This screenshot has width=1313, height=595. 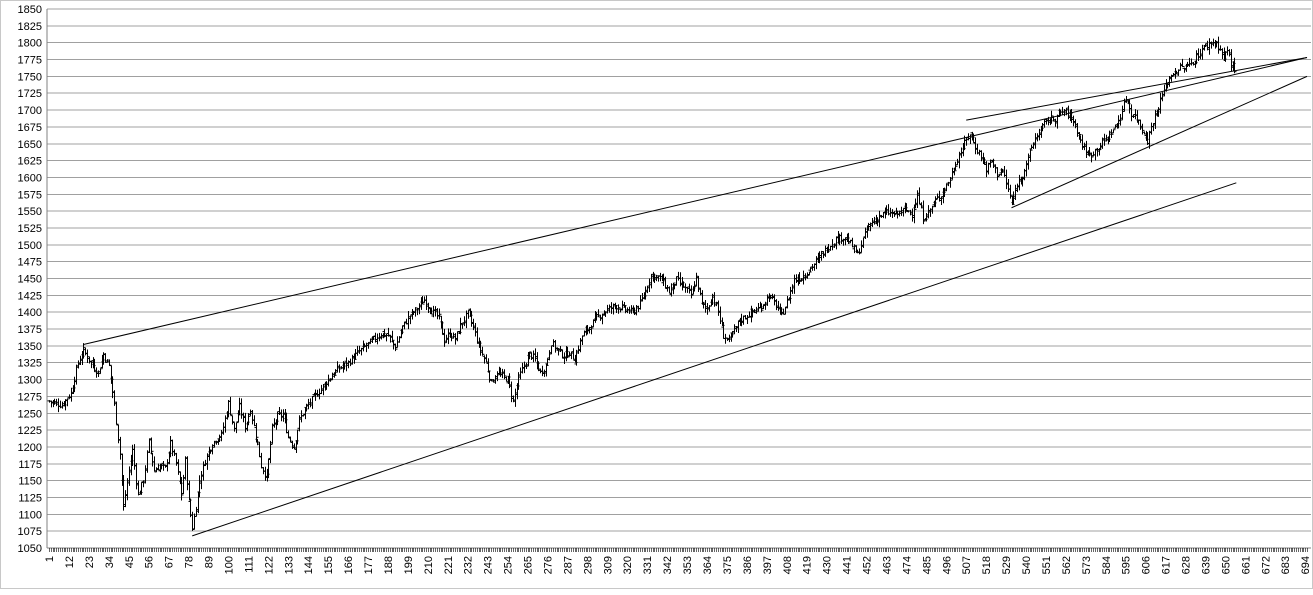 What do you see at coordinates (1107, 565) in the screenshot?
I see `x-tick-label: 584` at bounding box center [1107, 565].